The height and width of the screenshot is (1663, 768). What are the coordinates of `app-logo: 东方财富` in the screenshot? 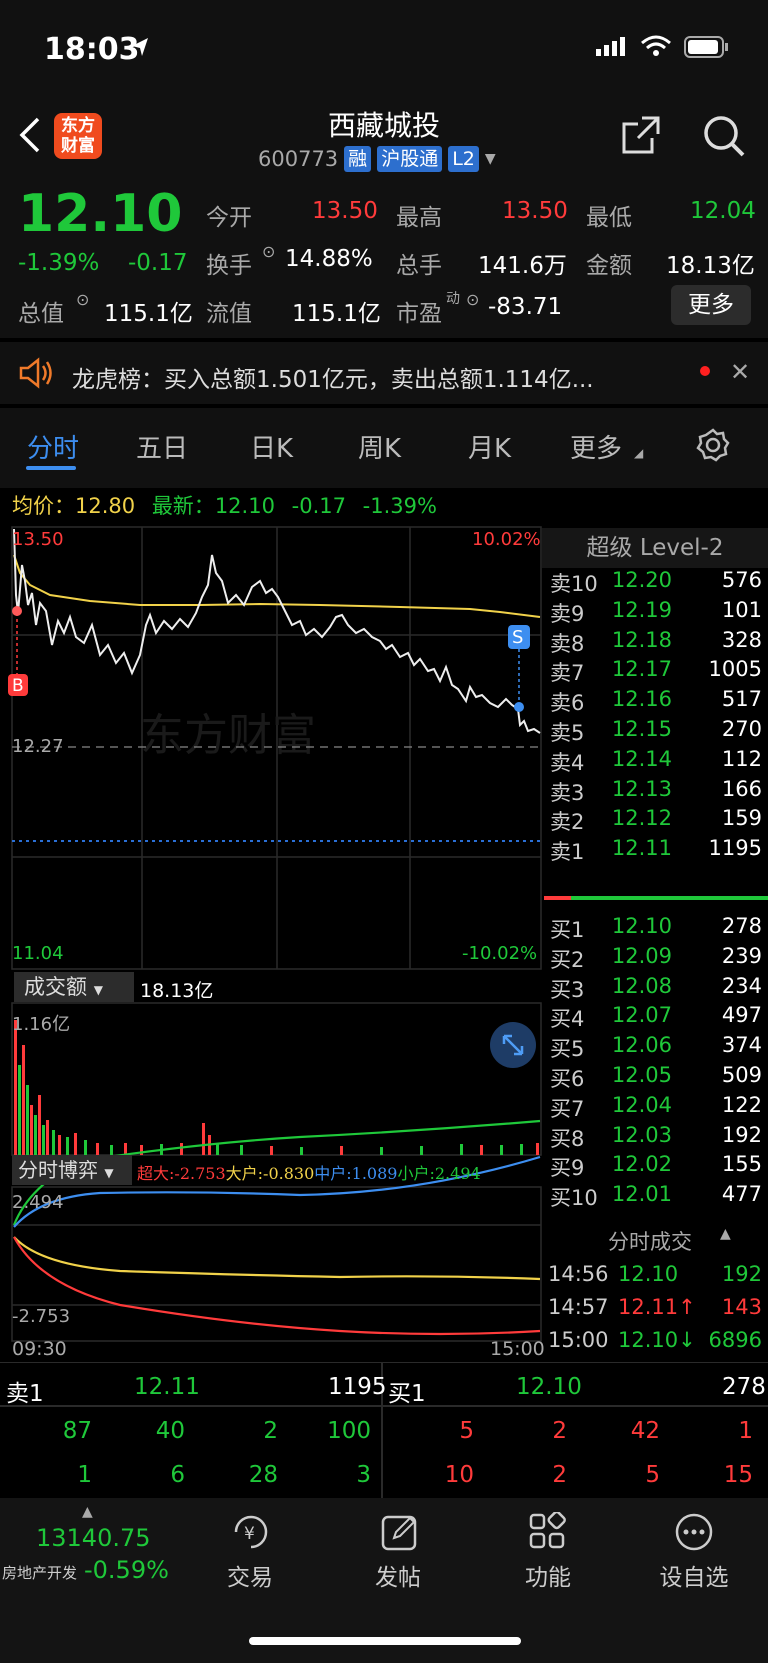 It's located at (78, 136).